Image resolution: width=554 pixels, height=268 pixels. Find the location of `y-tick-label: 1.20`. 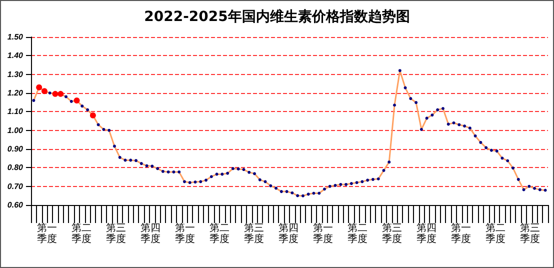

y-tick-label: 1.20 is located at coordinates (15, 93).